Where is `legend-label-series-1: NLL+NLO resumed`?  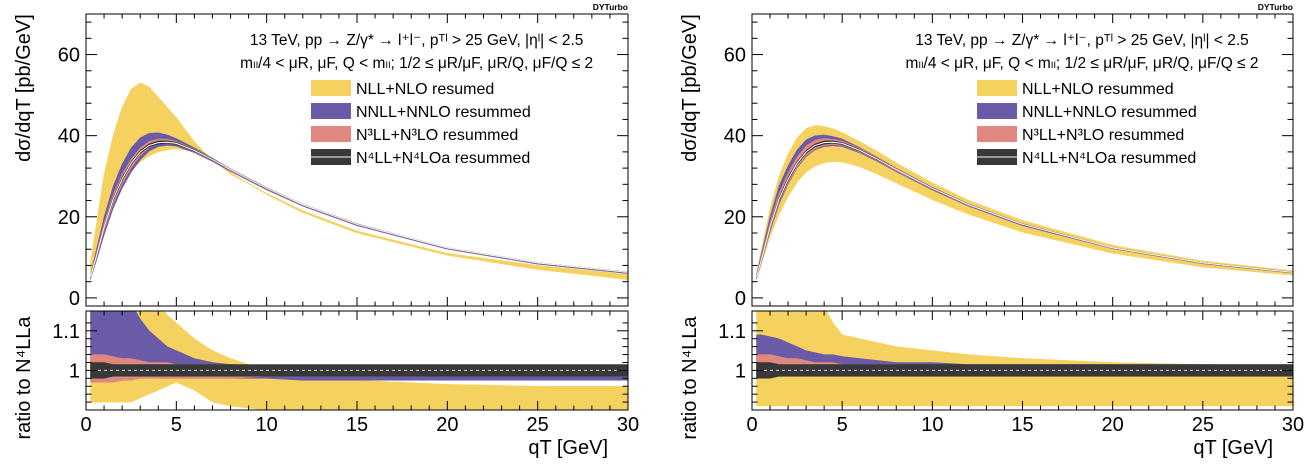 legend-label-series-1: NLL+NLO resumed is located at coordinates (425, 89).